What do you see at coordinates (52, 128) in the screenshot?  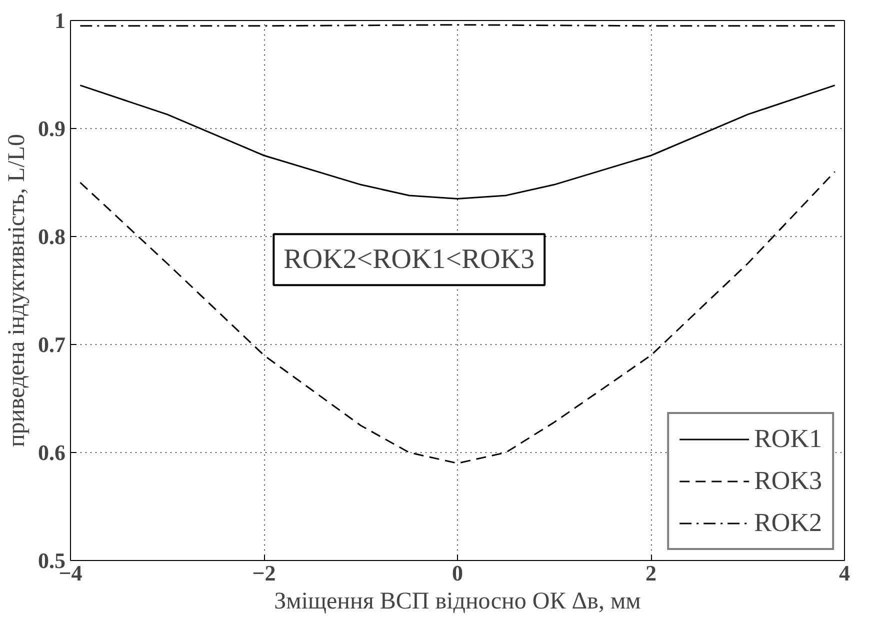 I see `y-tick-label: 0.9` at bounding box center [52, 128].